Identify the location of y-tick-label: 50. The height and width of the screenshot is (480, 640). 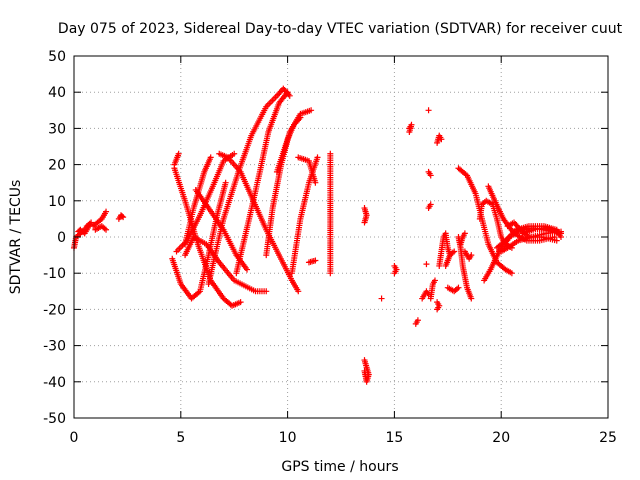
(57, 57).